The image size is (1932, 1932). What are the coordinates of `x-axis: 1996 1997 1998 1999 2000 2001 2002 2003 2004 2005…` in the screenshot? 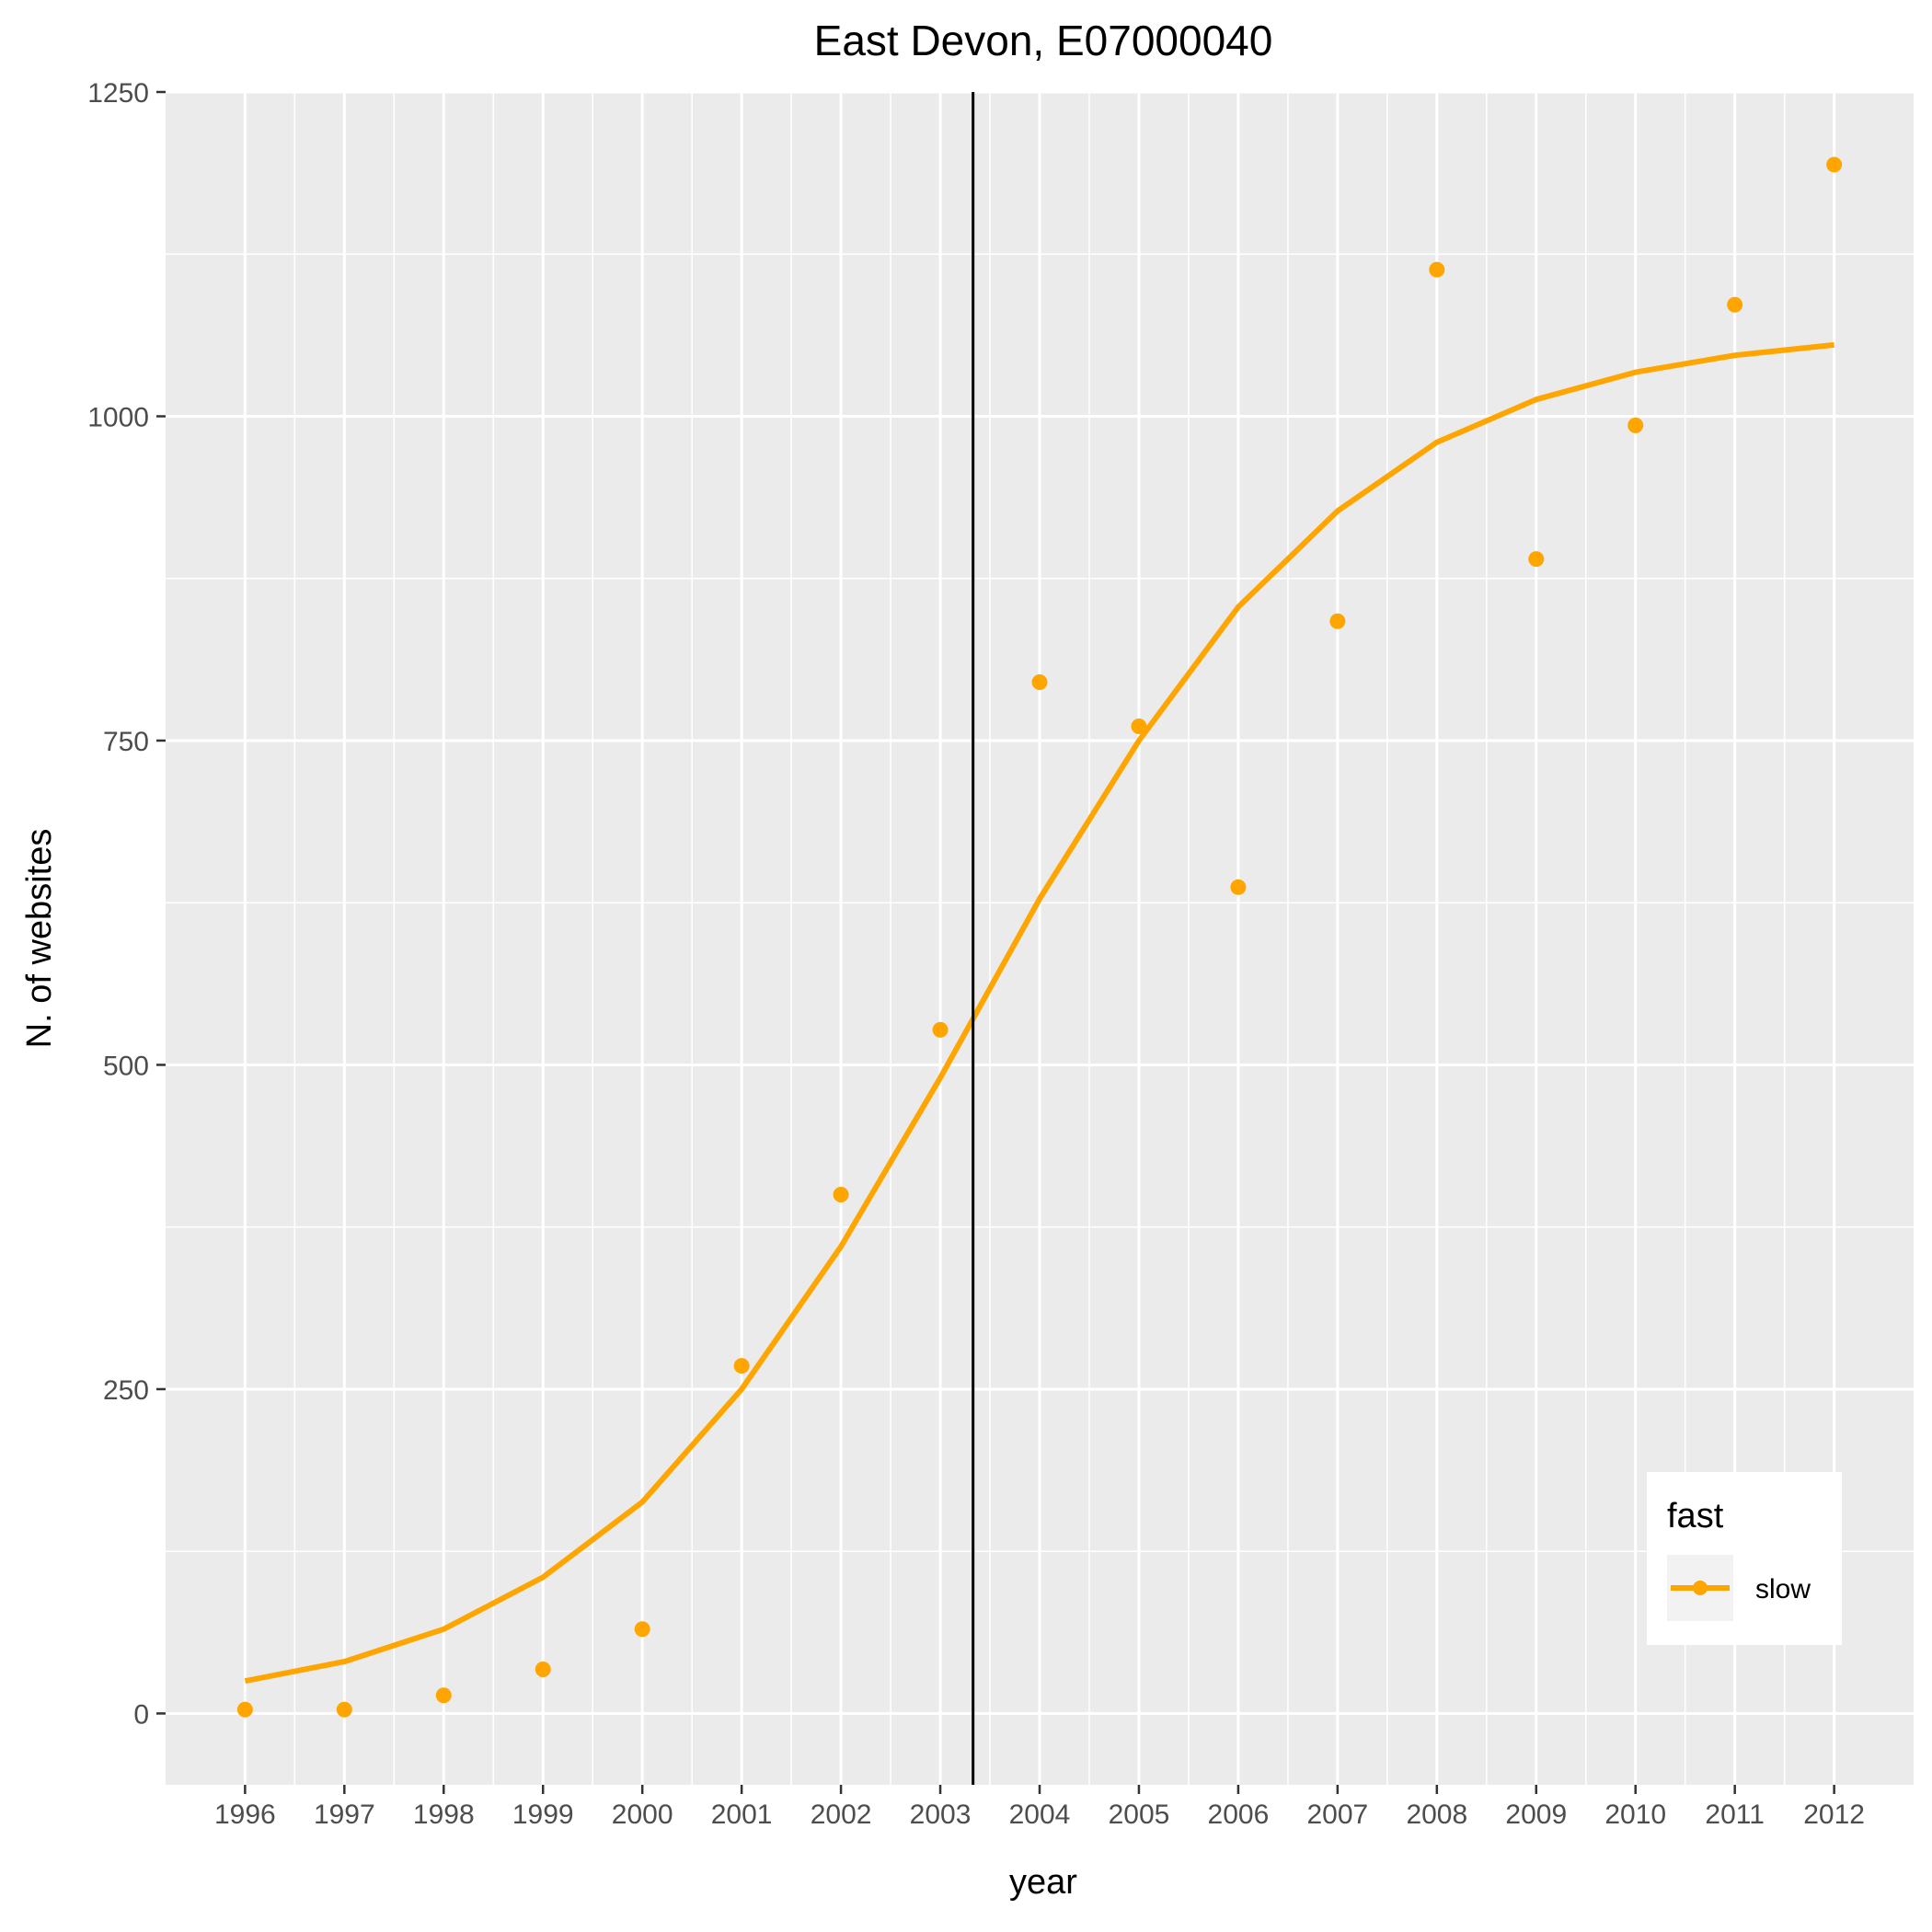 It's located at (1039, 1807).